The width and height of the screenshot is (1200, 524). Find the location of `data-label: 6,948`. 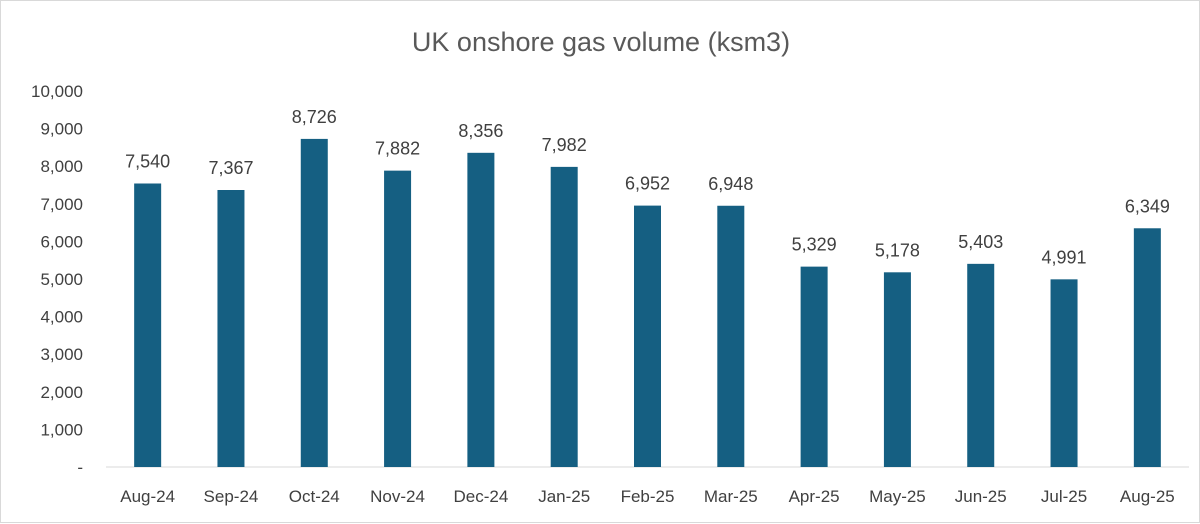

data-label: 6,948 is located at coordinates (730, 184).